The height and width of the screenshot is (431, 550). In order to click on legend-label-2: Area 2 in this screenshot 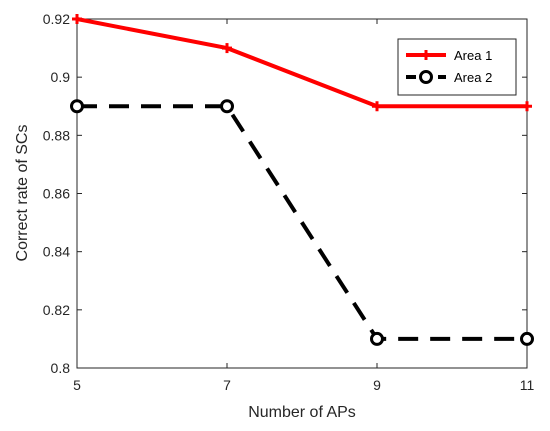, I will do `click(473, 77)`.